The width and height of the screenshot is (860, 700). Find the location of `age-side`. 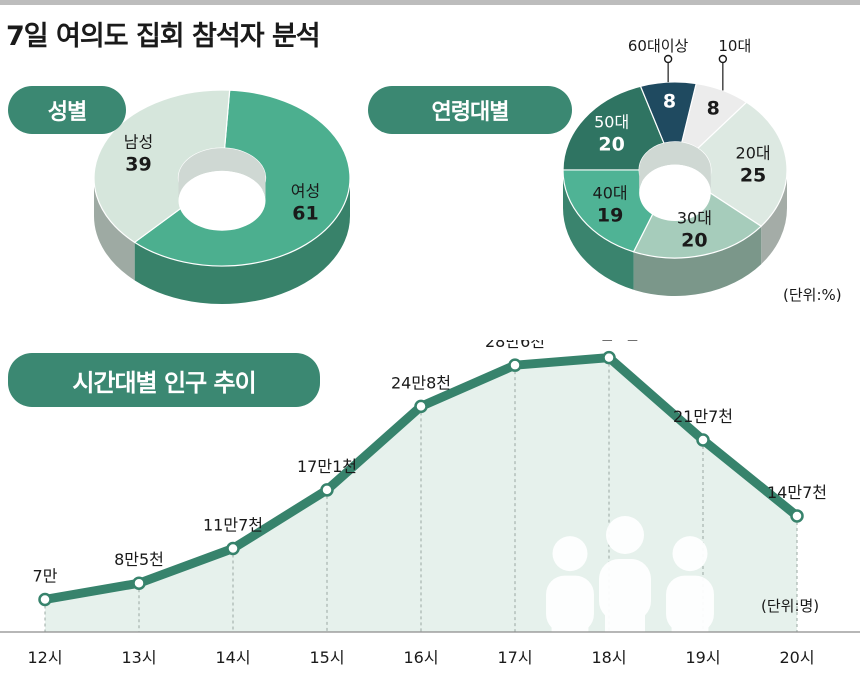

age-side is located at coordinates (675, 233).